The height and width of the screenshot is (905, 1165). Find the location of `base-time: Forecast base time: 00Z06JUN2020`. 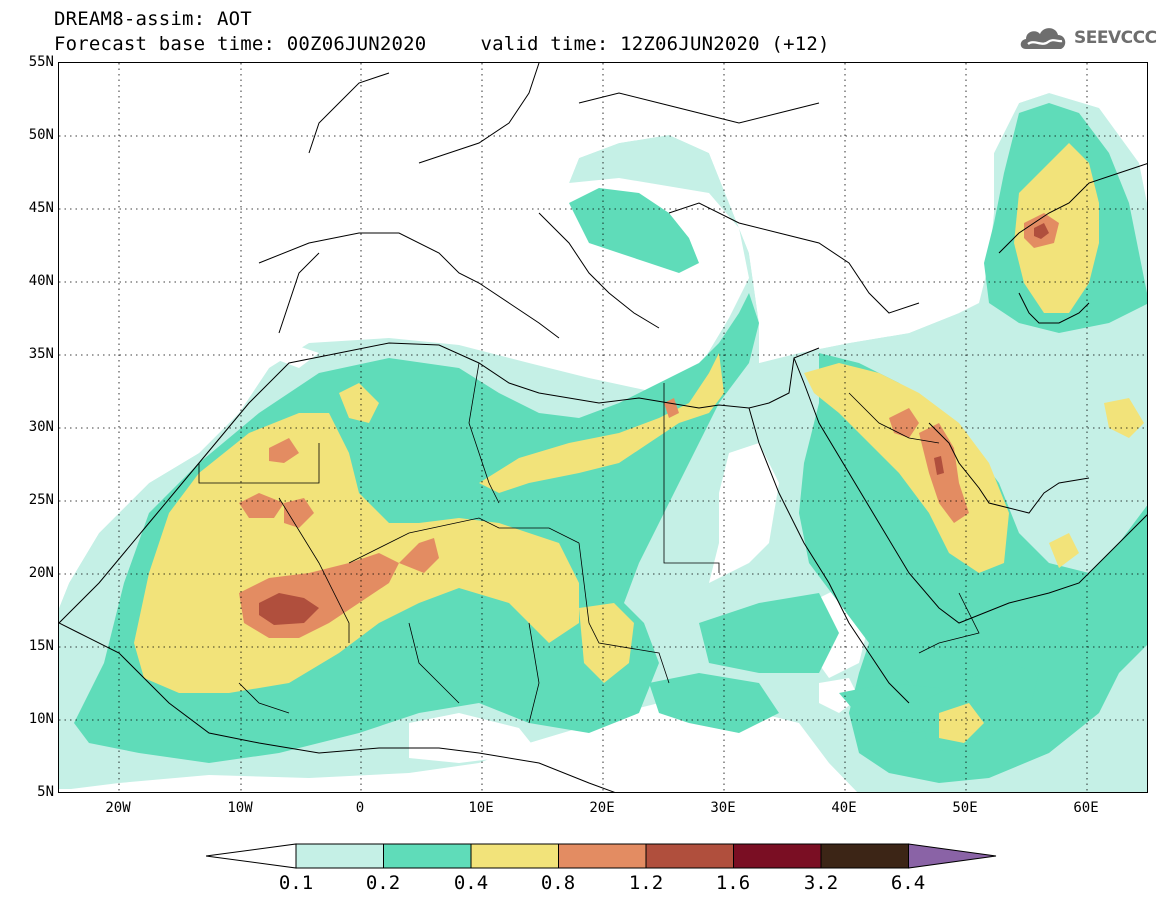

base-time: Forecast base time: 00Z06JUN2020 is located at coordinates (240, 44).